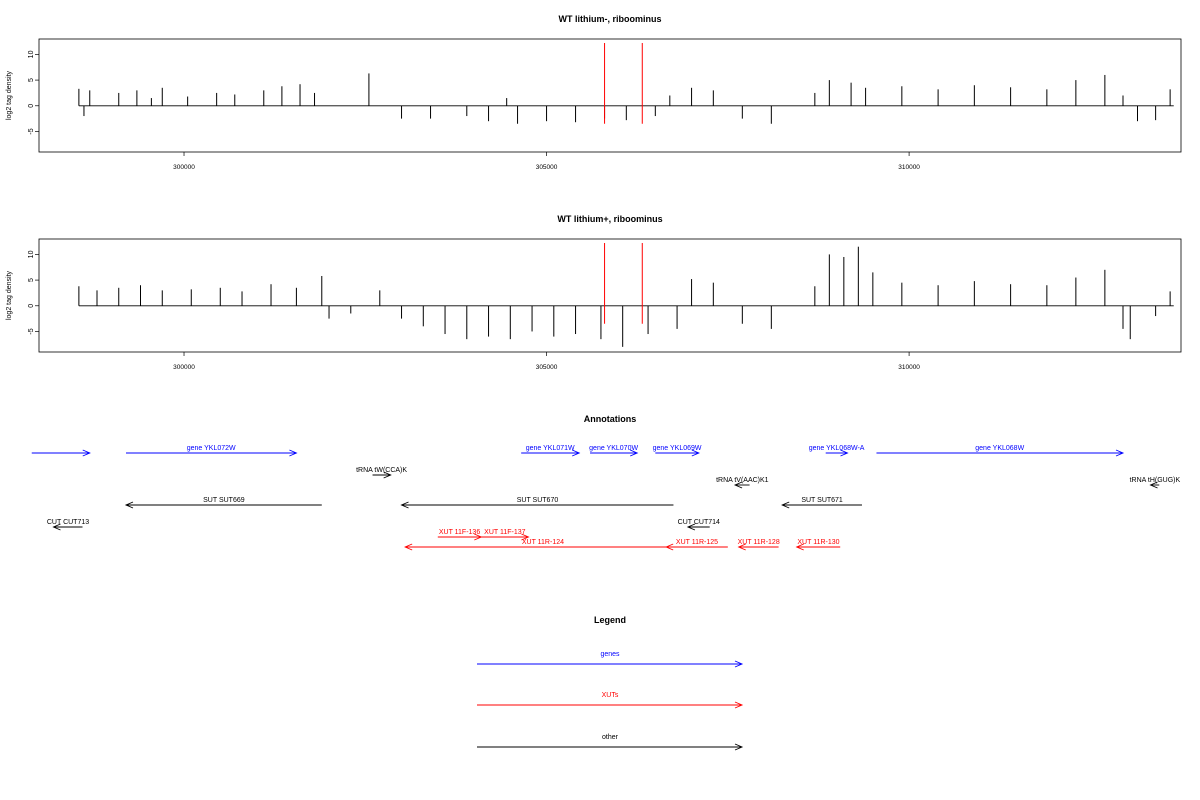 This screenshot has height=800, width=1200. I want to click on feature-label: gene YKL068W, so click(999, 448).